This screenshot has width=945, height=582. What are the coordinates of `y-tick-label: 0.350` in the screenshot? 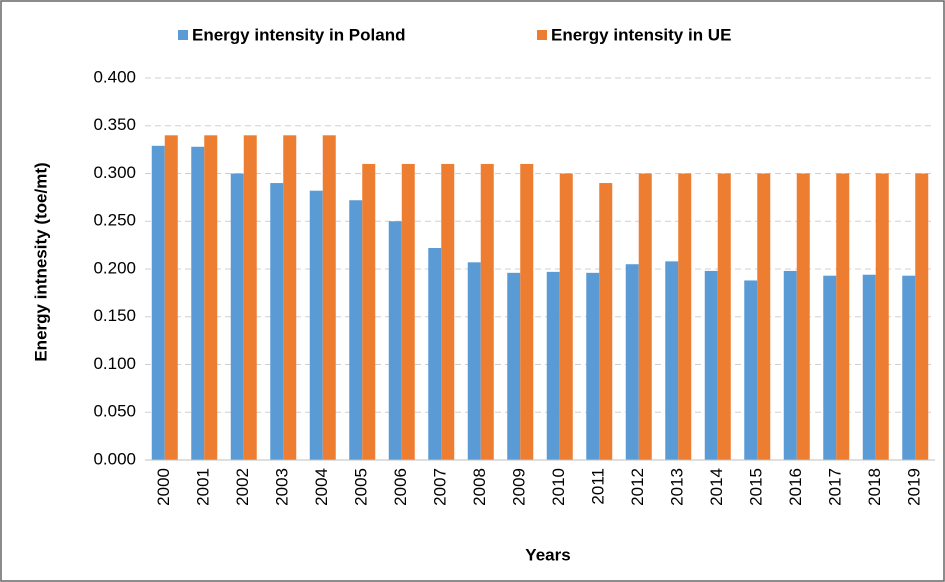 It's located at (114, 124).